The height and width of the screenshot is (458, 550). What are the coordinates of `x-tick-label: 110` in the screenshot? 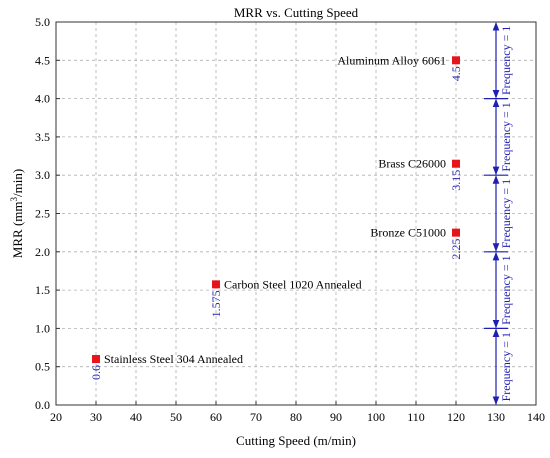 It's located at (416, 417).